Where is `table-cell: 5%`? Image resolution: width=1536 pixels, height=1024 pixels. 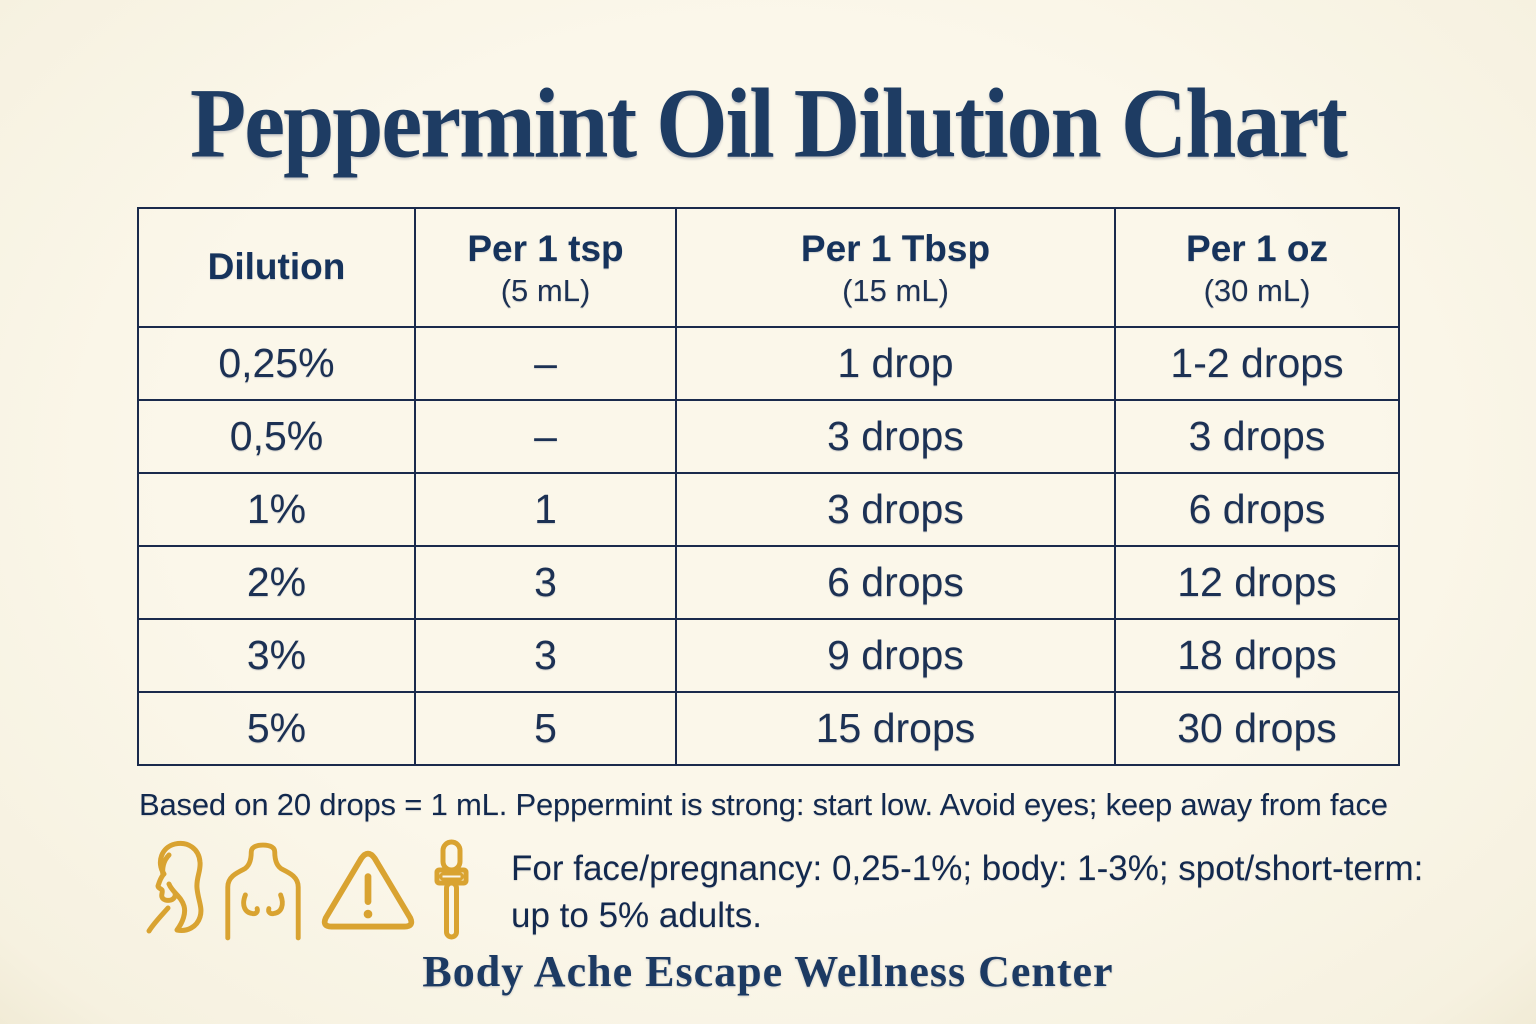
table-cell: 5% is located at coordinates (276, 728).